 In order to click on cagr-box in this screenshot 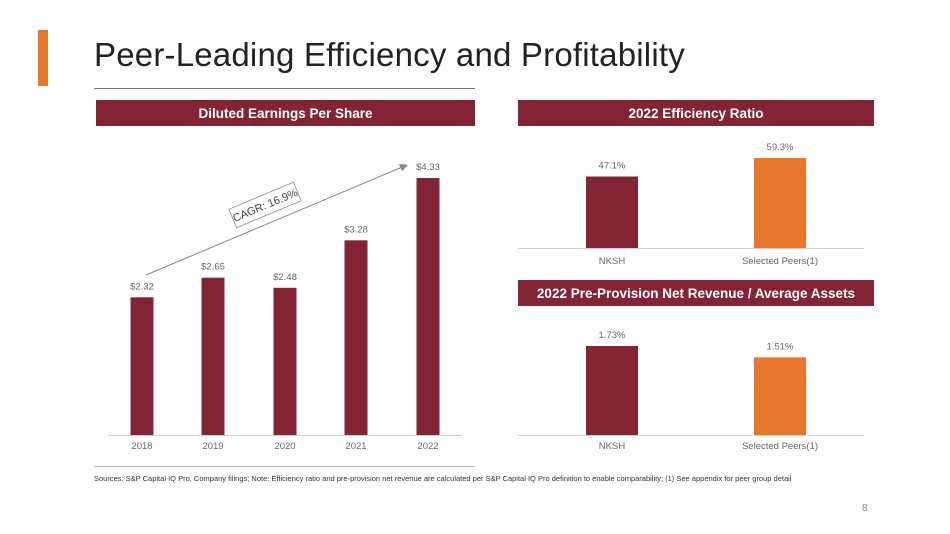, I will do `click(265, 205)`.